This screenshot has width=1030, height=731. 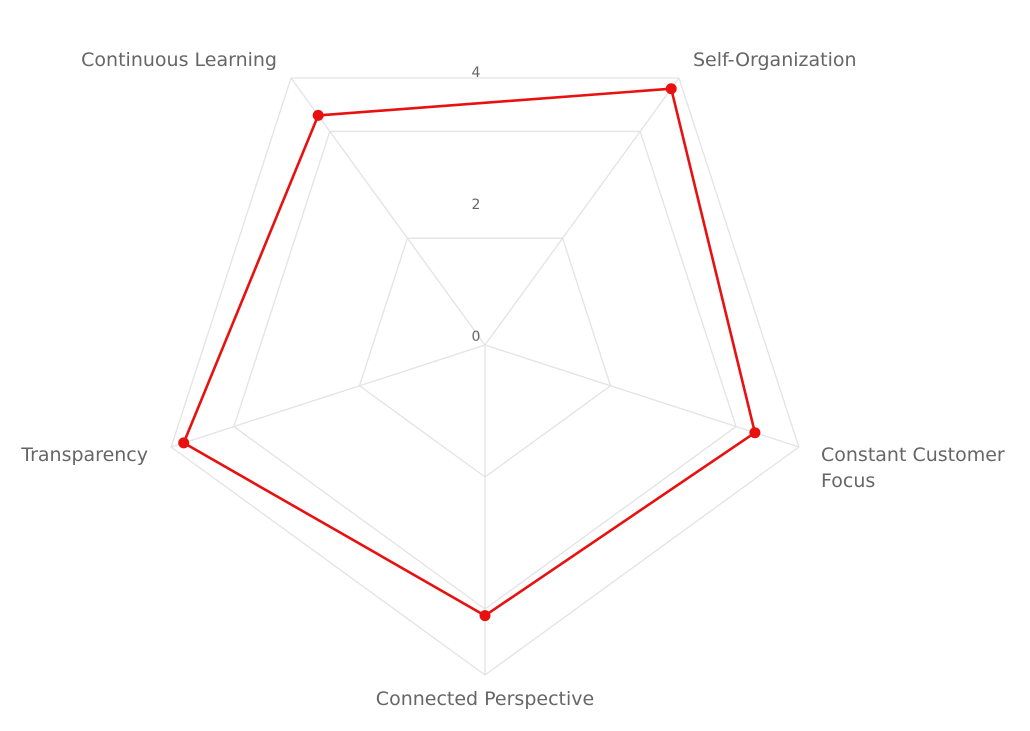 I want to click on category-label-0: Self-Organization, so click(x=775, y=60).